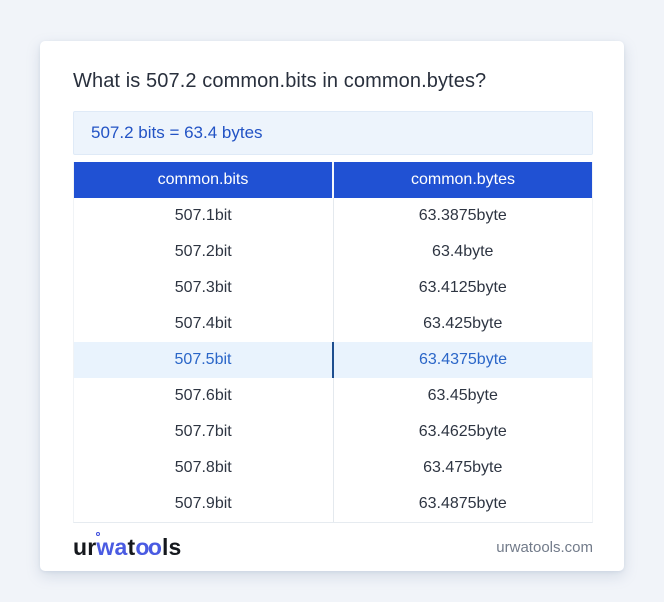 This screenshot has height=602, width=664. I want to click on table-row: 507.4bit 63.425byte, so click(333, 324).